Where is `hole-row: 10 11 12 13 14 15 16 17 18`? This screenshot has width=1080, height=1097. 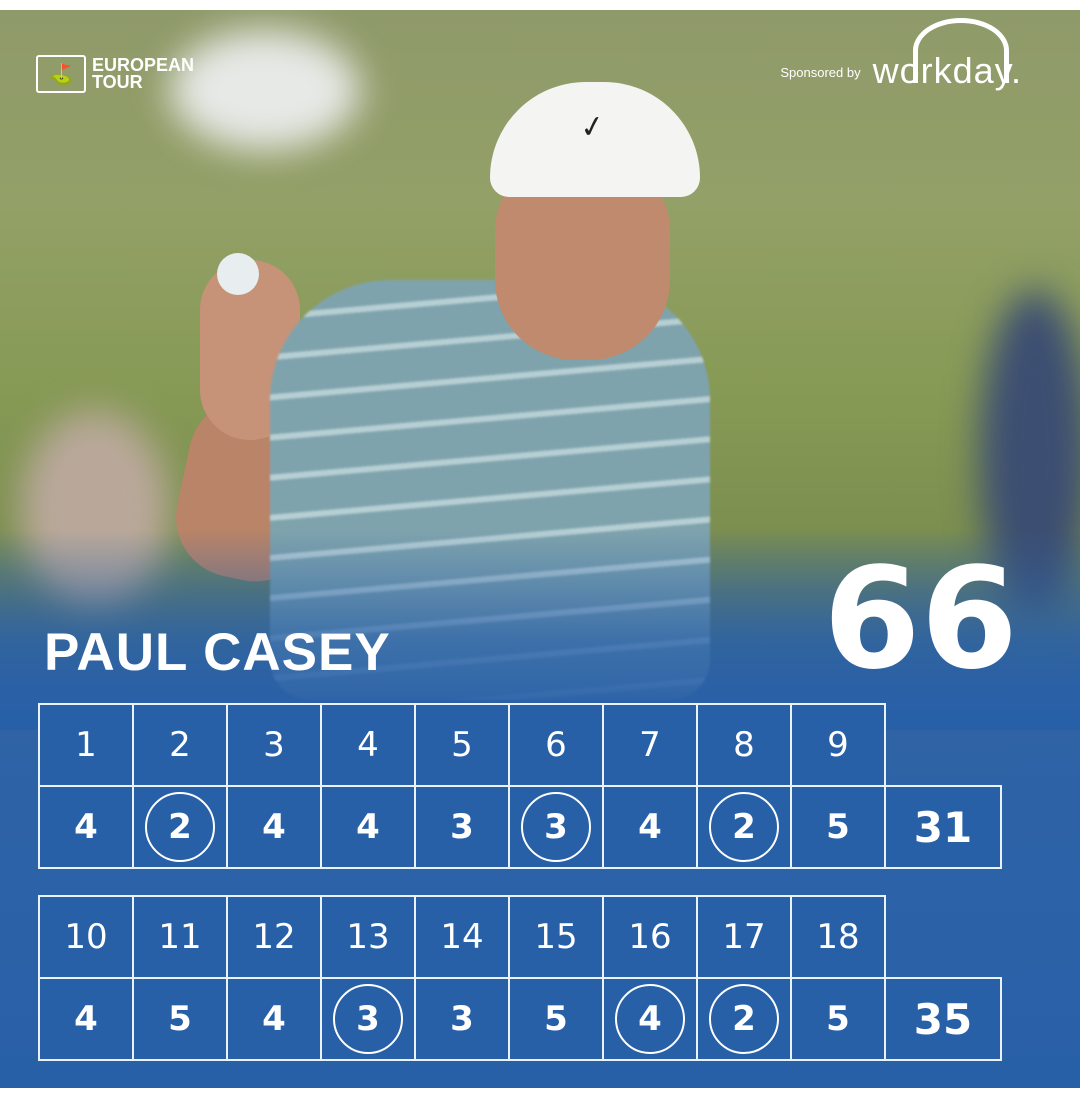
hole-row: 10 11 12 13 14 15 16 17 18 is located at coordinates (520, 937).